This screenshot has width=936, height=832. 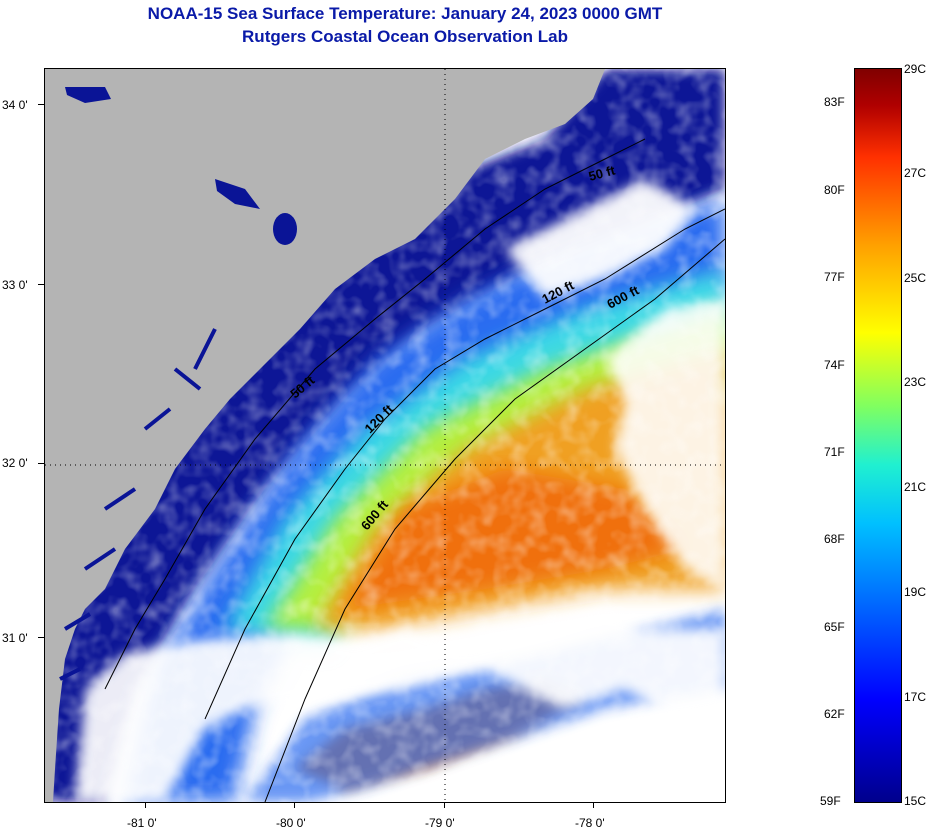 I want to click on colorbar-label-65f: 65F, so click(x=834, y=627).